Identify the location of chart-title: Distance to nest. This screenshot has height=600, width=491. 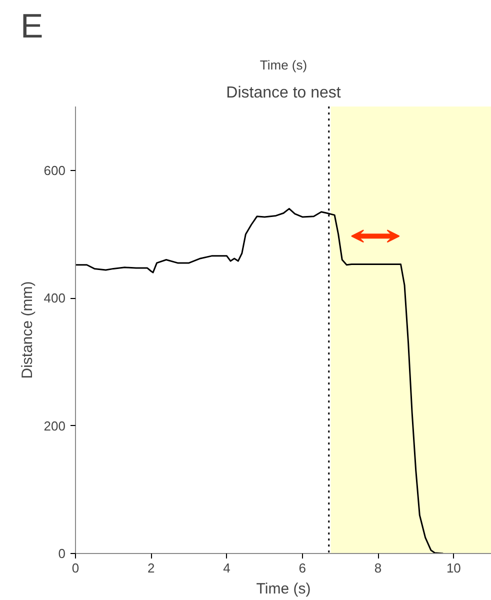
(284, 93).